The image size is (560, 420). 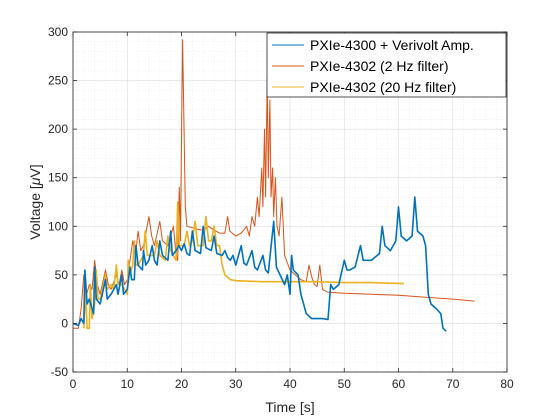 What do you see at coordinates (35, 170) in the screenshot?
I see `y-axis-label-suffix: V]` at bounding box center [35, 170].